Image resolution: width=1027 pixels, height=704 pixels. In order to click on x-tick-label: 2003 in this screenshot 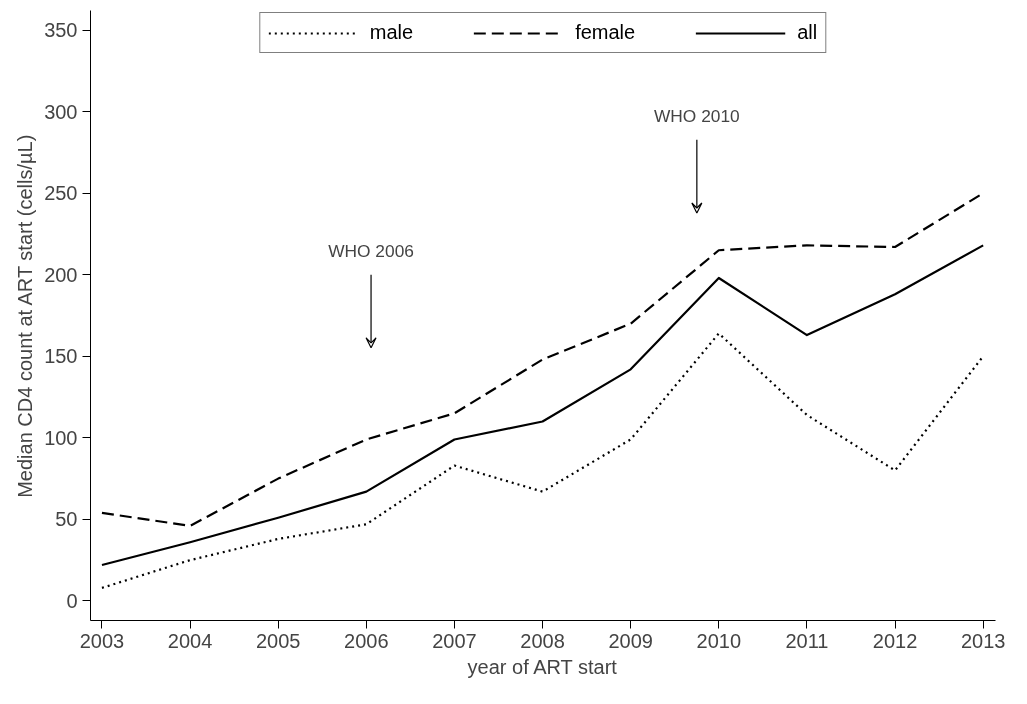, I will do `click(102, 640)`.